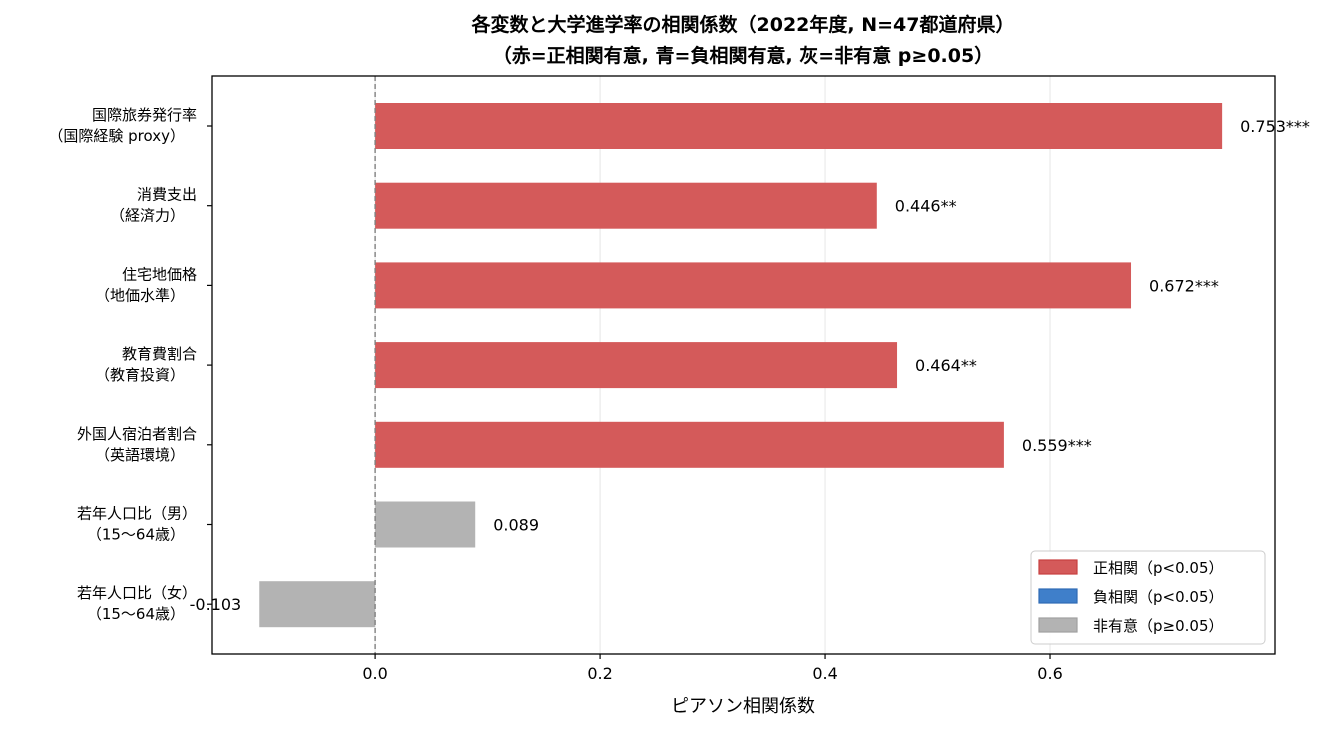 This screenshot has height=739, width=1334. Describe the element at coordinates (140, 455) in the screenshot. I see `category-label-line2: （英語環境）` at that location.